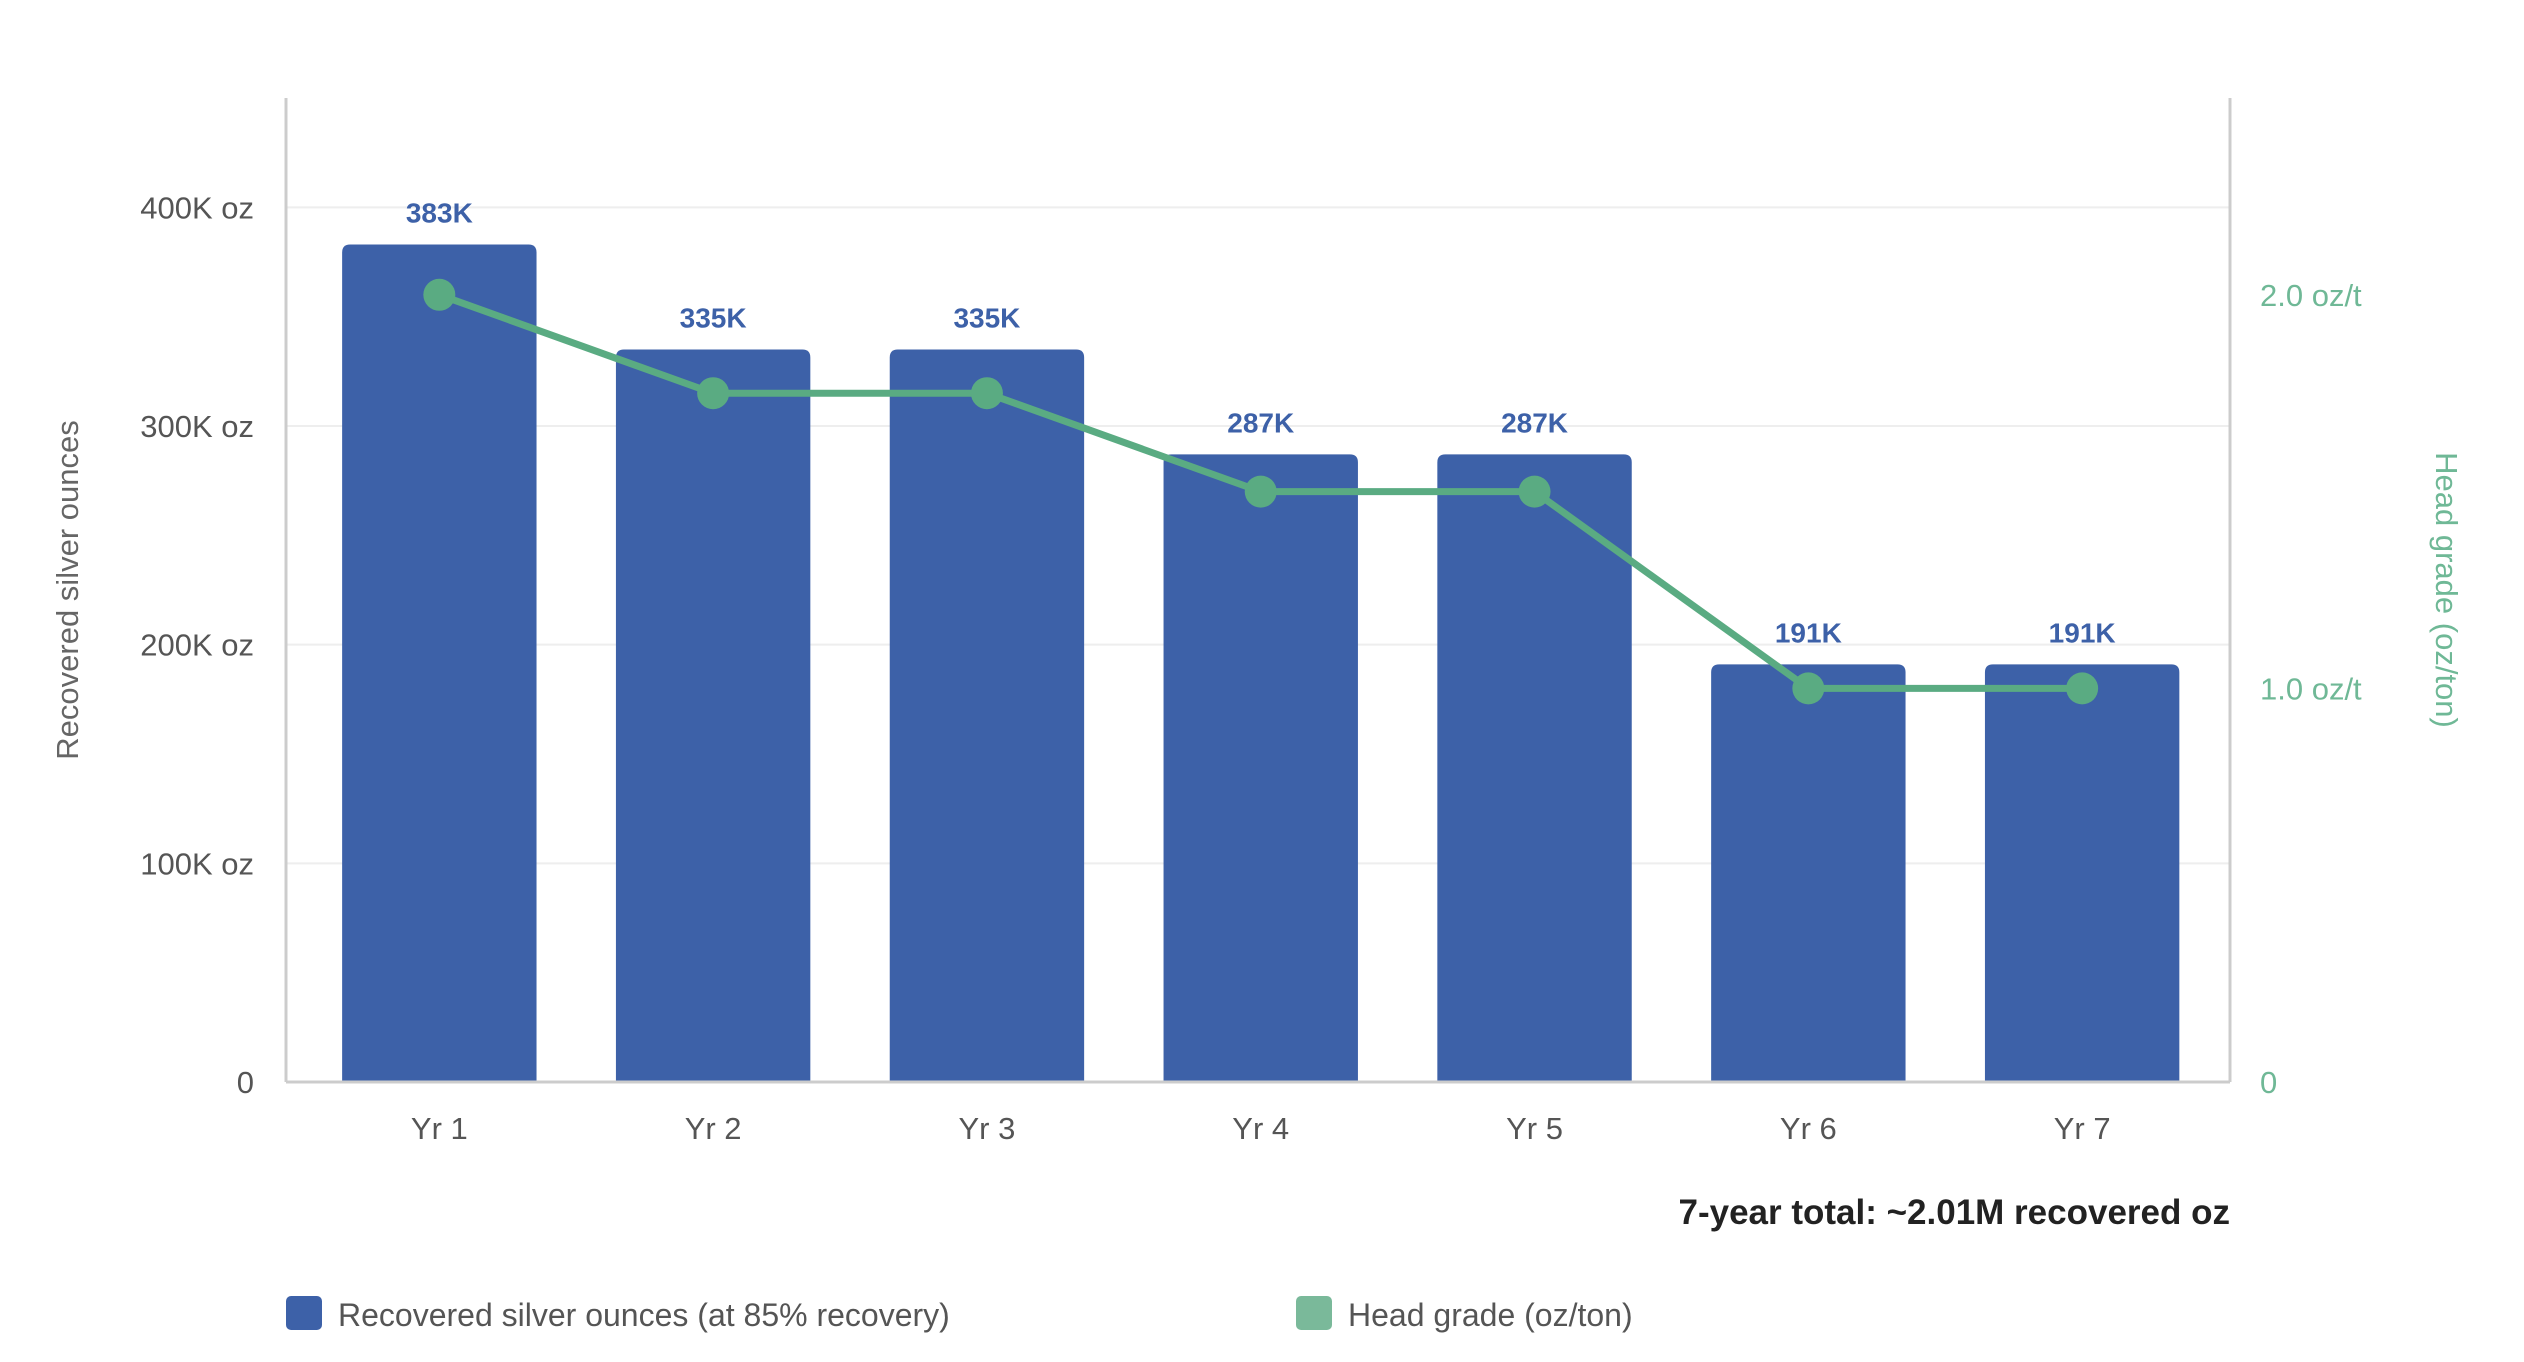 The width and height of the screenshot is (2524, 1362). Describe the element at coordinates (1534, 1128) in the screenshot. I see `x-tick-label-4: Yr 5` at that location.